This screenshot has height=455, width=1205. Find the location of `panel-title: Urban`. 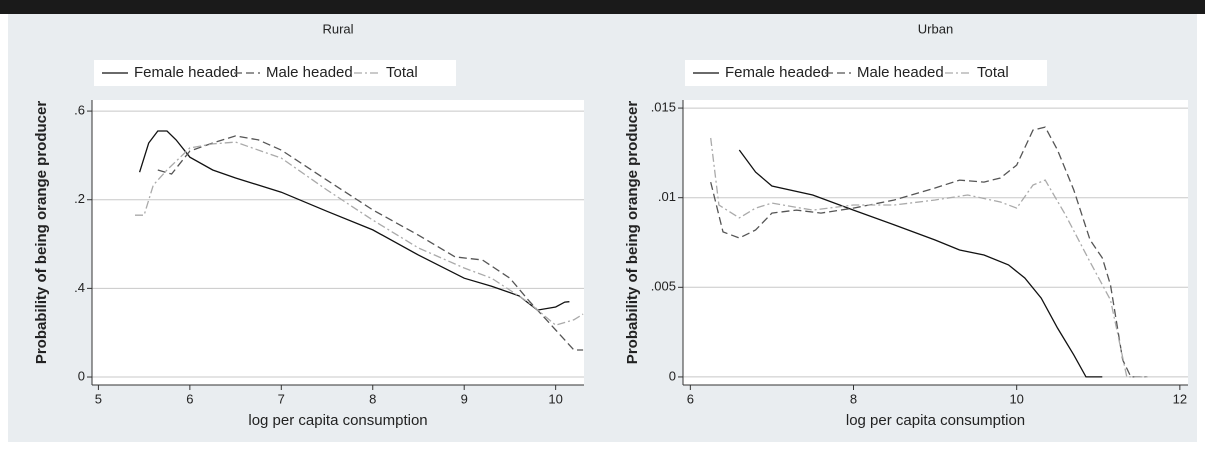

panel-title: Urban is located at coordinates (935, 28).